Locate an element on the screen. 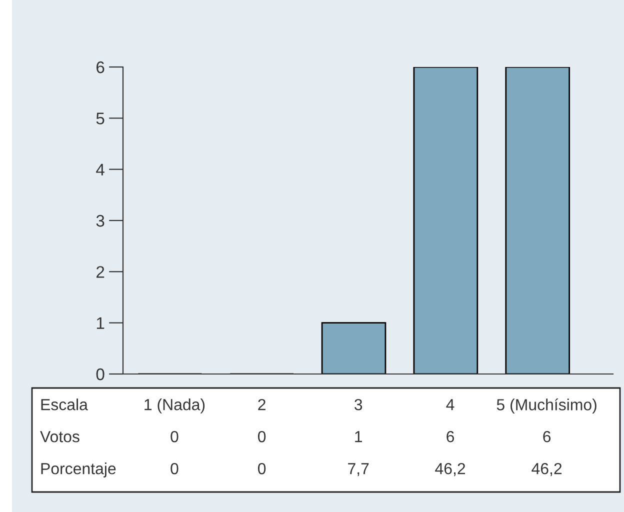 The width and height of the screenshot is (624, 512). y-tick-label: 3 is located at coordinates (100, 220).